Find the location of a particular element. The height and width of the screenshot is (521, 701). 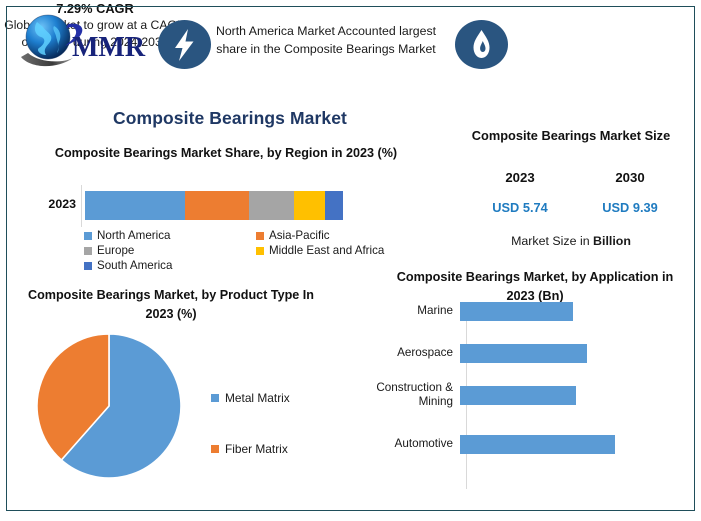

region-legend-item: Middle East and Africa is located at coordinates (342, 250).